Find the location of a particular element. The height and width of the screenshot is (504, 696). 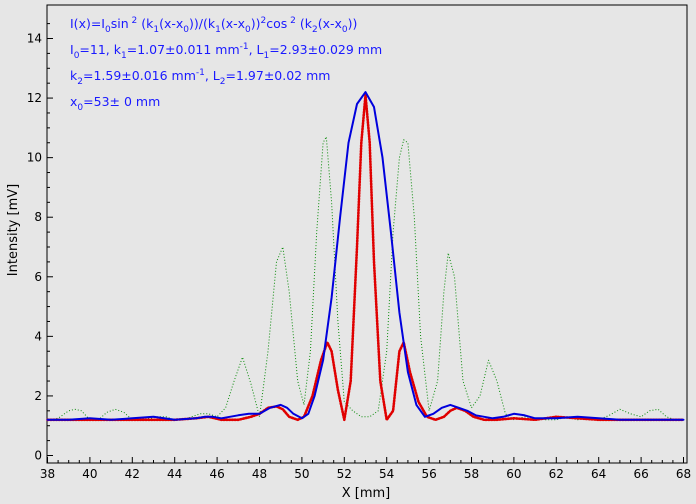

x-tick-label: 64 is located at coordinates (598, 474).